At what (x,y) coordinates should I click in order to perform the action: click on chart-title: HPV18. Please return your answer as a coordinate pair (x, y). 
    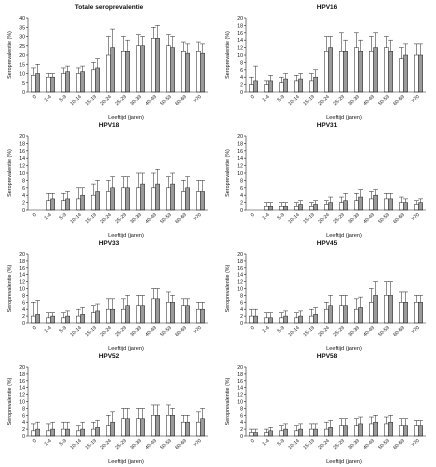
    Looking at the image, I should click on (109, 125).